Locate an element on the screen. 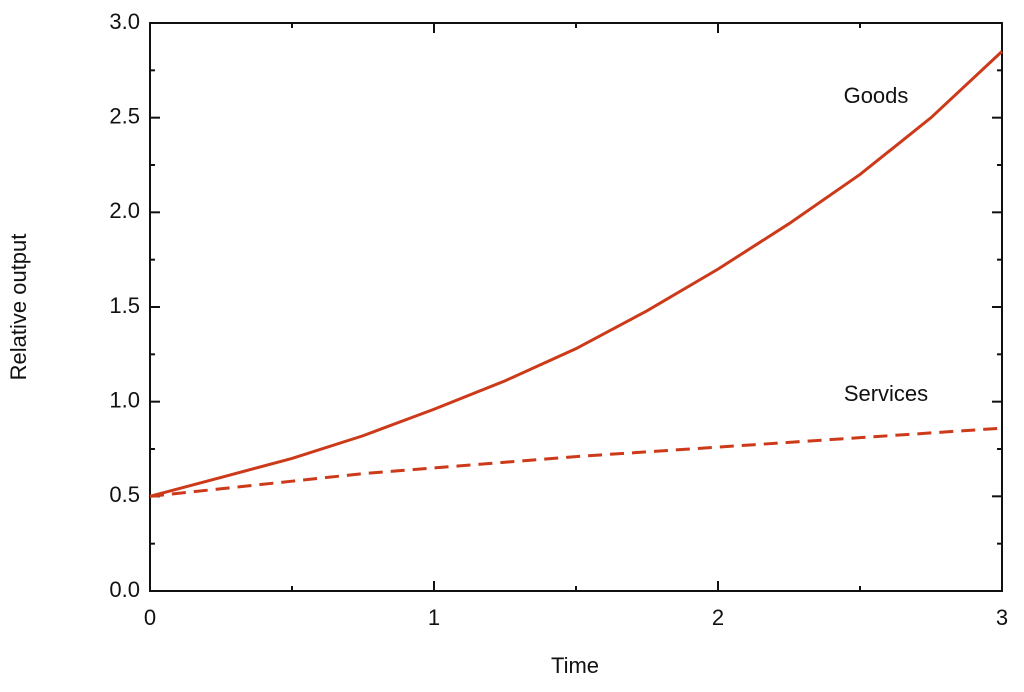  y-tick-label: 0.5 is located at coordinates (124, 494).